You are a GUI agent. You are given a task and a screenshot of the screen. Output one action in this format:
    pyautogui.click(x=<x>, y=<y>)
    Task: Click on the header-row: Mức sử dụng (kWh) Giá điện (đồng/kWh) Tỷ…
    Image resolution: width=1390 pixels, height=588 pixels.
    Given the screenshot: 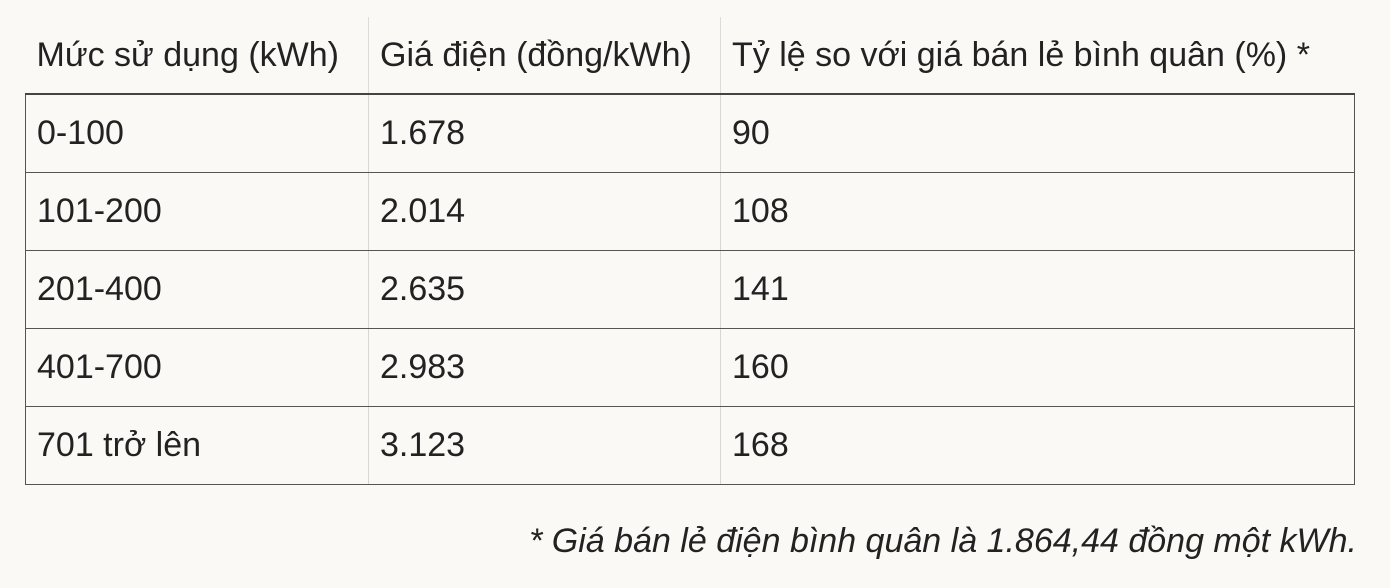 What is the action you would take?
    pyautogui.click(x=690, y=56)
    